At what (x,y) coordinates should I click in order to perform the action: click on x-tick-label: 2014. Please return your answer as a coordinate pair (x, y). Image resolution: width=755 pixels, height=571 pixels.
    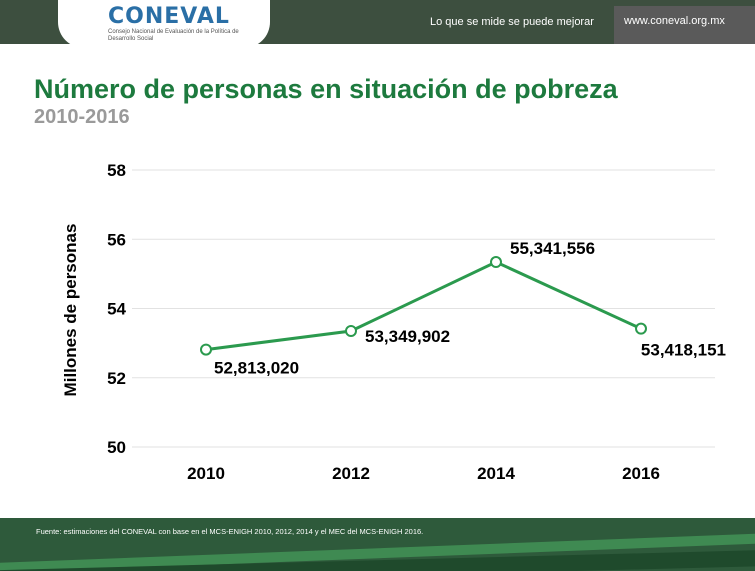
    Looking at the image, I should click on (496, 473).